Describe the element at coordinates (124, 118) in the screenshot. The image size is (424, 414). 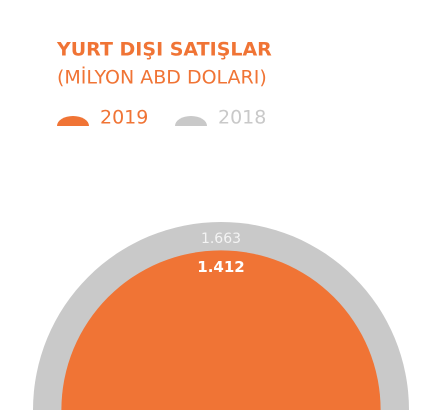
I see `legend-label: 2019` at that location.